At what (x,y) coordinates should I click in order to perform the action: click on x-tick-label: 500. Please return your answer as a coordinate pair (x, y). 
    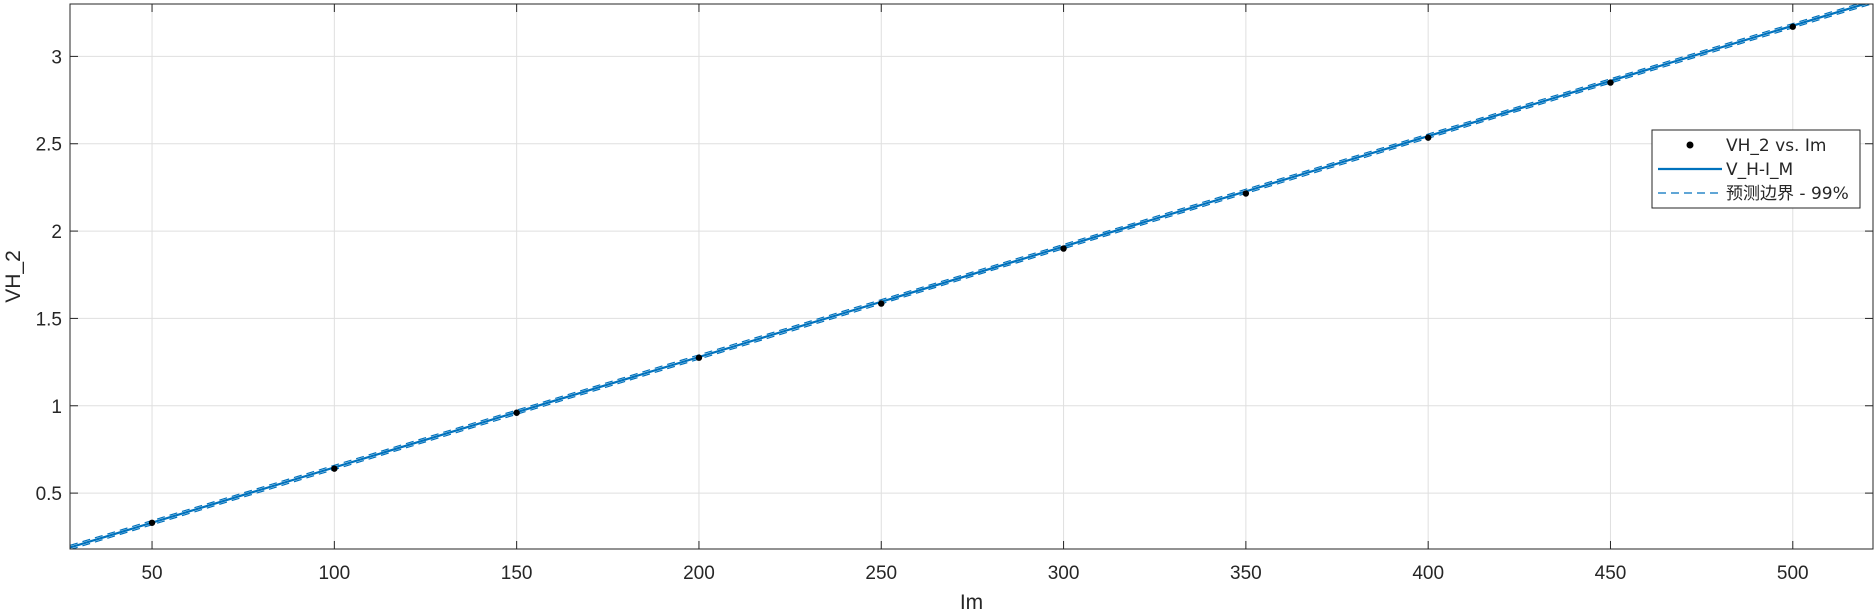
    Looking at the image, I should click on (1793, 573).